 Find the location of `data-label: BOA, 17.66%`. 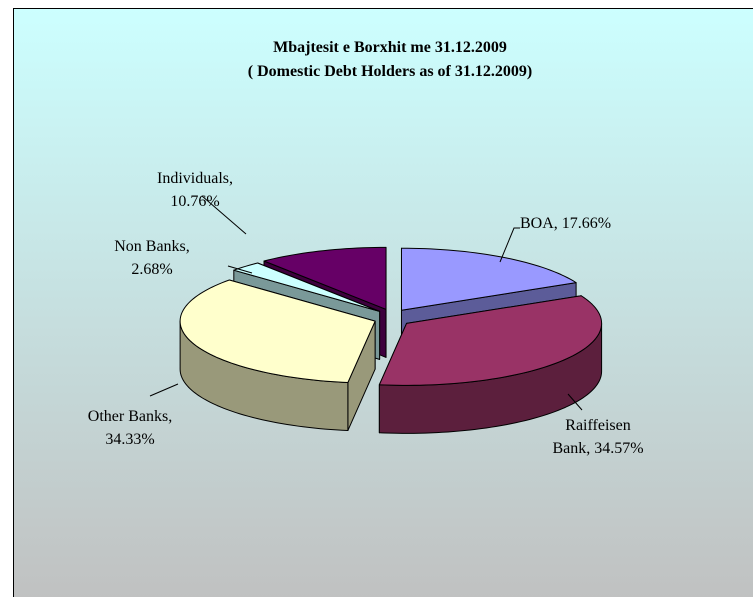

data-label: BOA, 17.66% is located at coordinates (565, 223).